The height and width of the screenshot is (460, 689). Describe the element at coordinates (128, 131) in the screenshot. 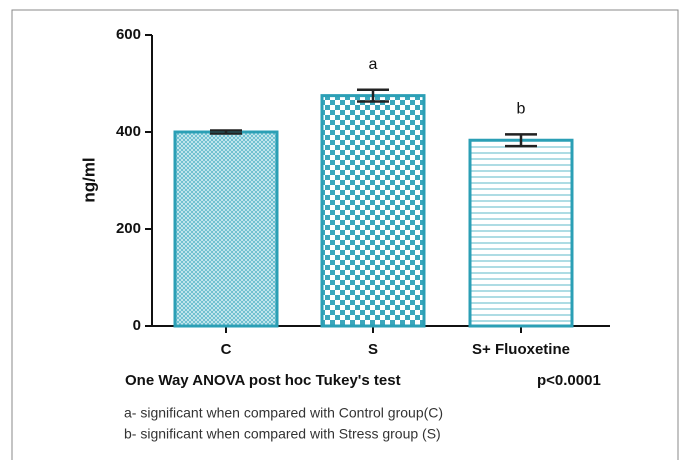

I see `y-tick-label: 400` at that location.